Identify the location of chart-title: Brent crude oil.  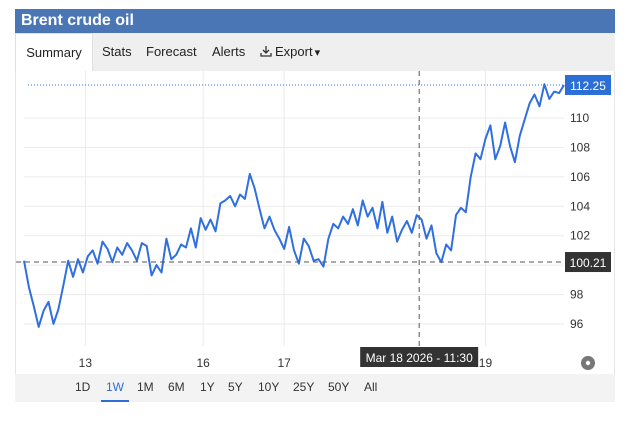
(315, 21).